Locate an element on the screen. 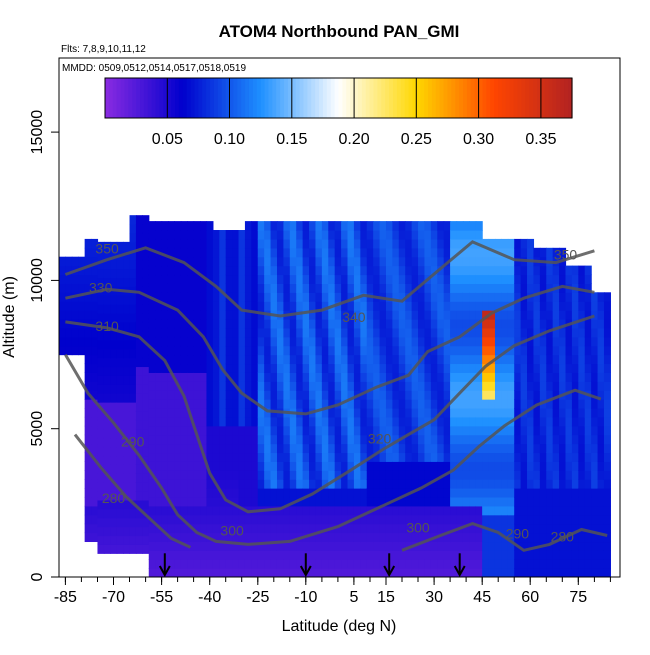 Image resolution: width=650 pixels, height=655 pixels. flight-arrow-head is located at coordinates (389, 571).